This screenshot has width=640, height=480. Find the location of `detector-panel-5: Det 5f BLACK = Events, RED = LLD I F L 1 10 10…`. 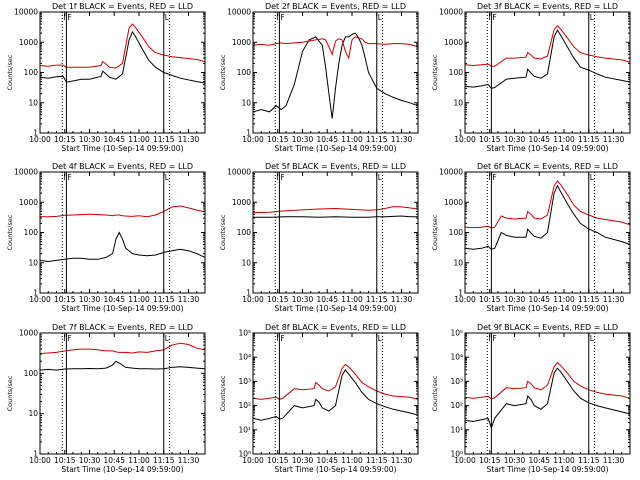

detector-panel-5: Det 5f BLACK = Events, RED = LLD I F L 1 10 10… is located at coordinates (319, 237).